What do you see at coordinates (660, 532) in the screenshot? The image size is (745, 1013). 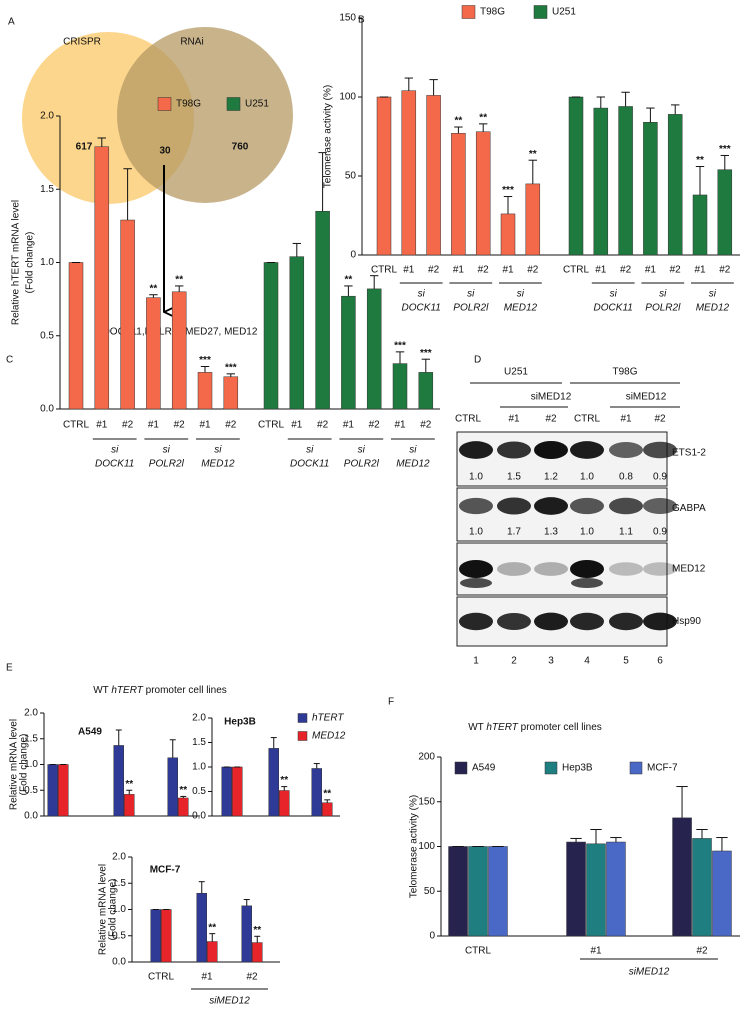 I see `blot-quant: 0.9` at bounding box center [660, 532].